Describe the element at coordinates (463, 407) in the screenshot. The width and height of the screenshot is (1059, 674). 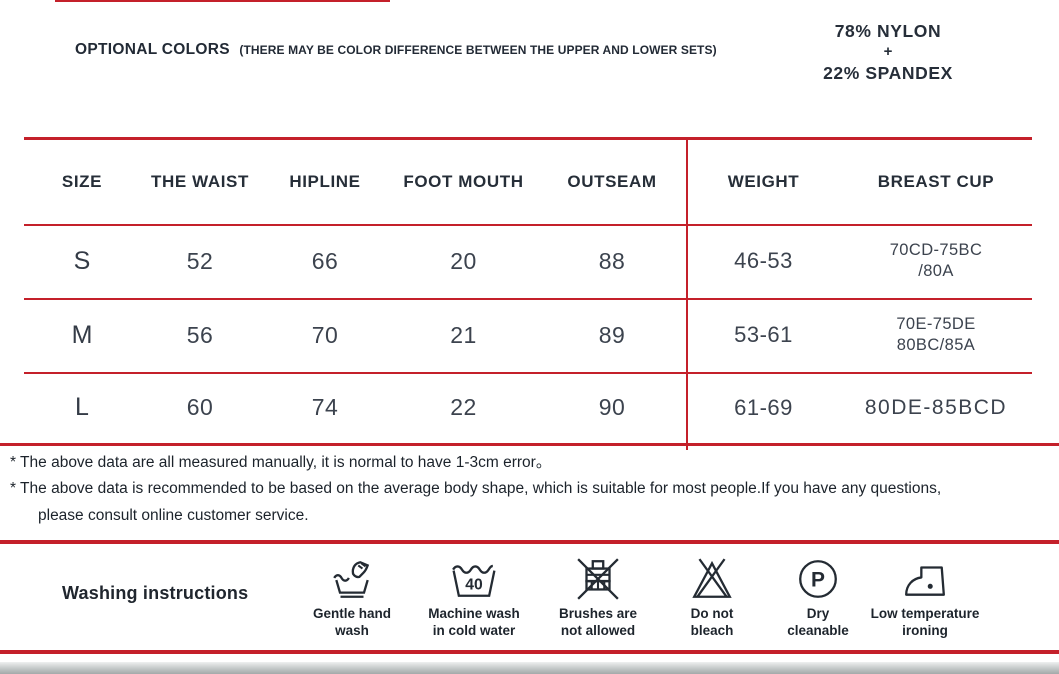
I see `row-l-foot-mouth: 22` at that location.